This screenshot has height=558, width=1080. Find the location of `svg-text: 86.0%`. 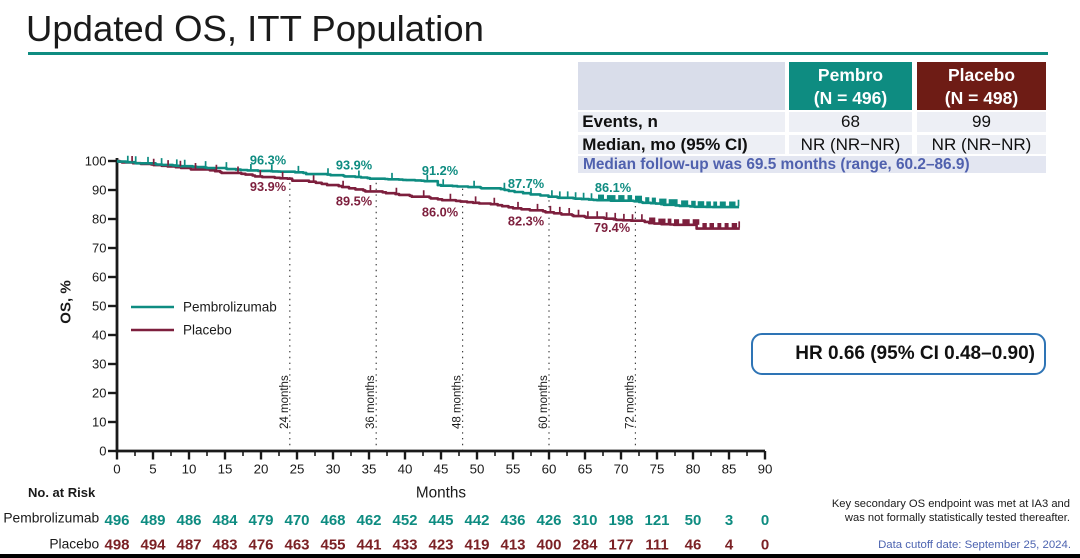

svg-text: 86.0% is located at coordinates (440, 212).